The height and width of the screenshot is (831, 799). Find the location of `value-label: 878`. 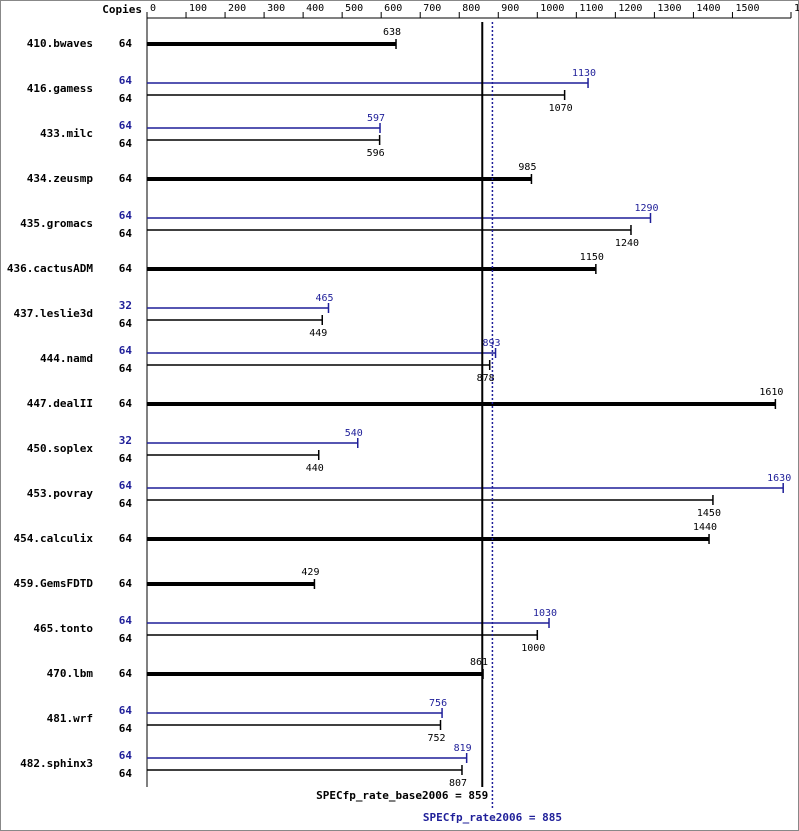

value-label: 878 is located at coordinates (486, 378).